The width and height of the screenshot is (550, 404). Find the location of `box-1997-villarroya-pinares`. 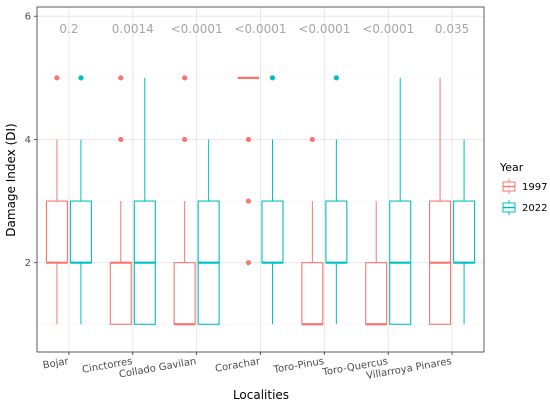

box-1997-villarroya-pinares is located at coordinates (440, 201).